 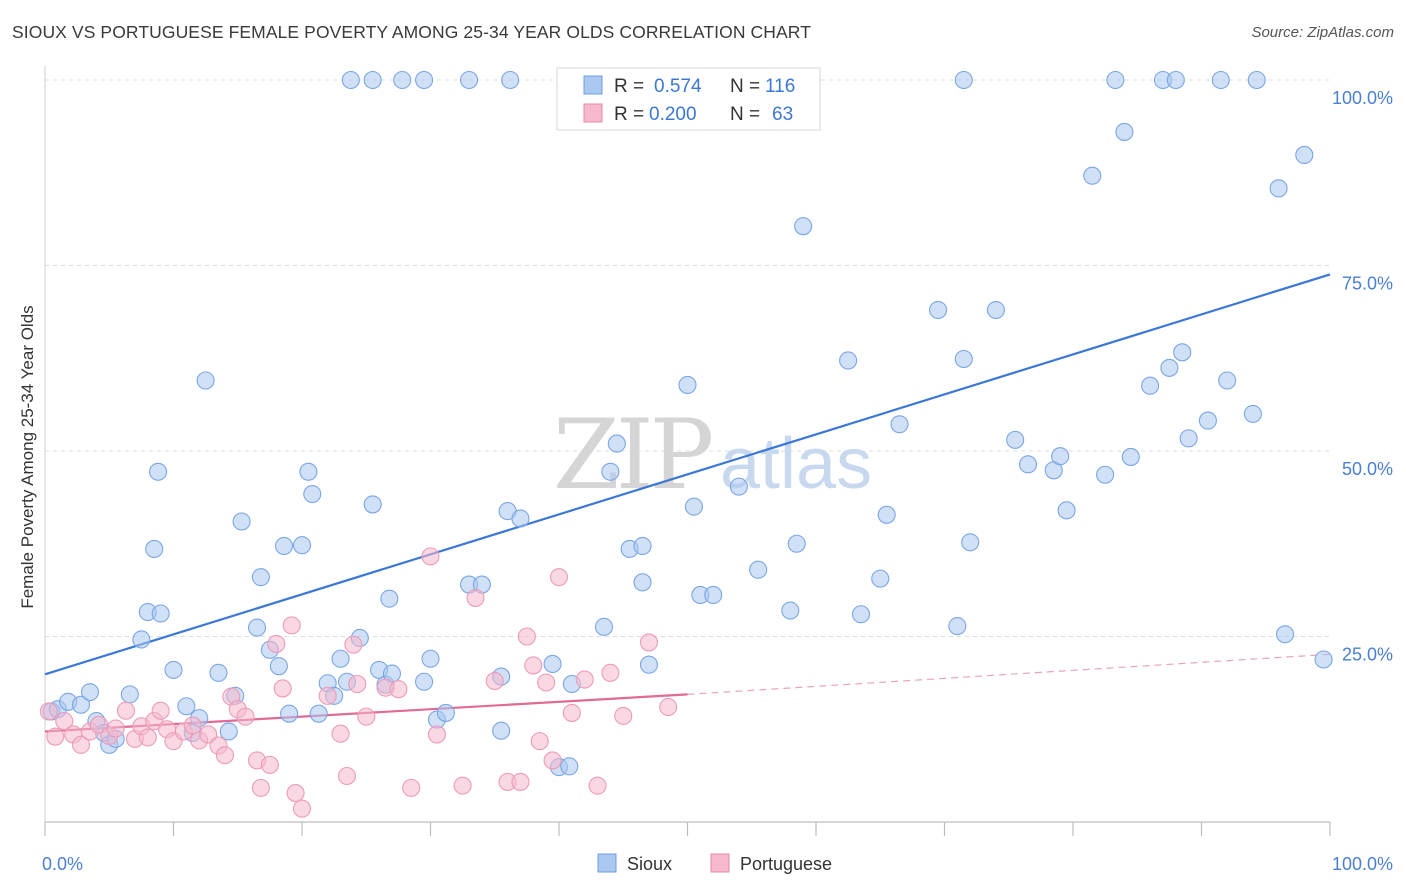 What do you see at coordinates (745, 86) in the screenshot?
I see `stats-n-label-sioux: N =` at bounding box center [745, 86].